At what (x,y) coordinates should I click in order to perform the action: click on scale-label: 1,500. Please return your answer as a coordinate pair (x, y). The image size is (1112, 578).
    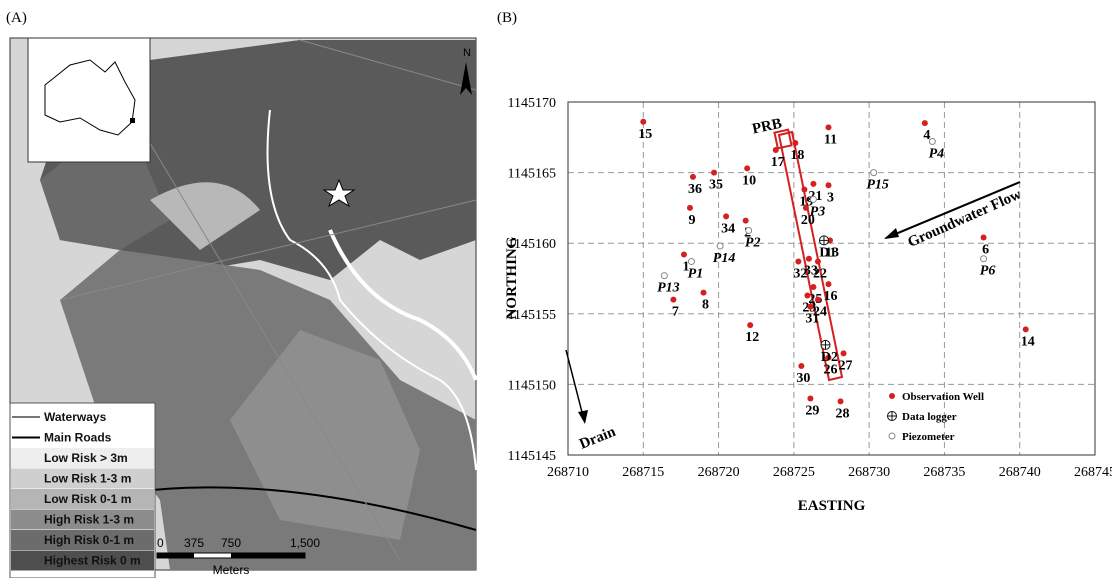
    Looking at the image, I should click on (305, 543).